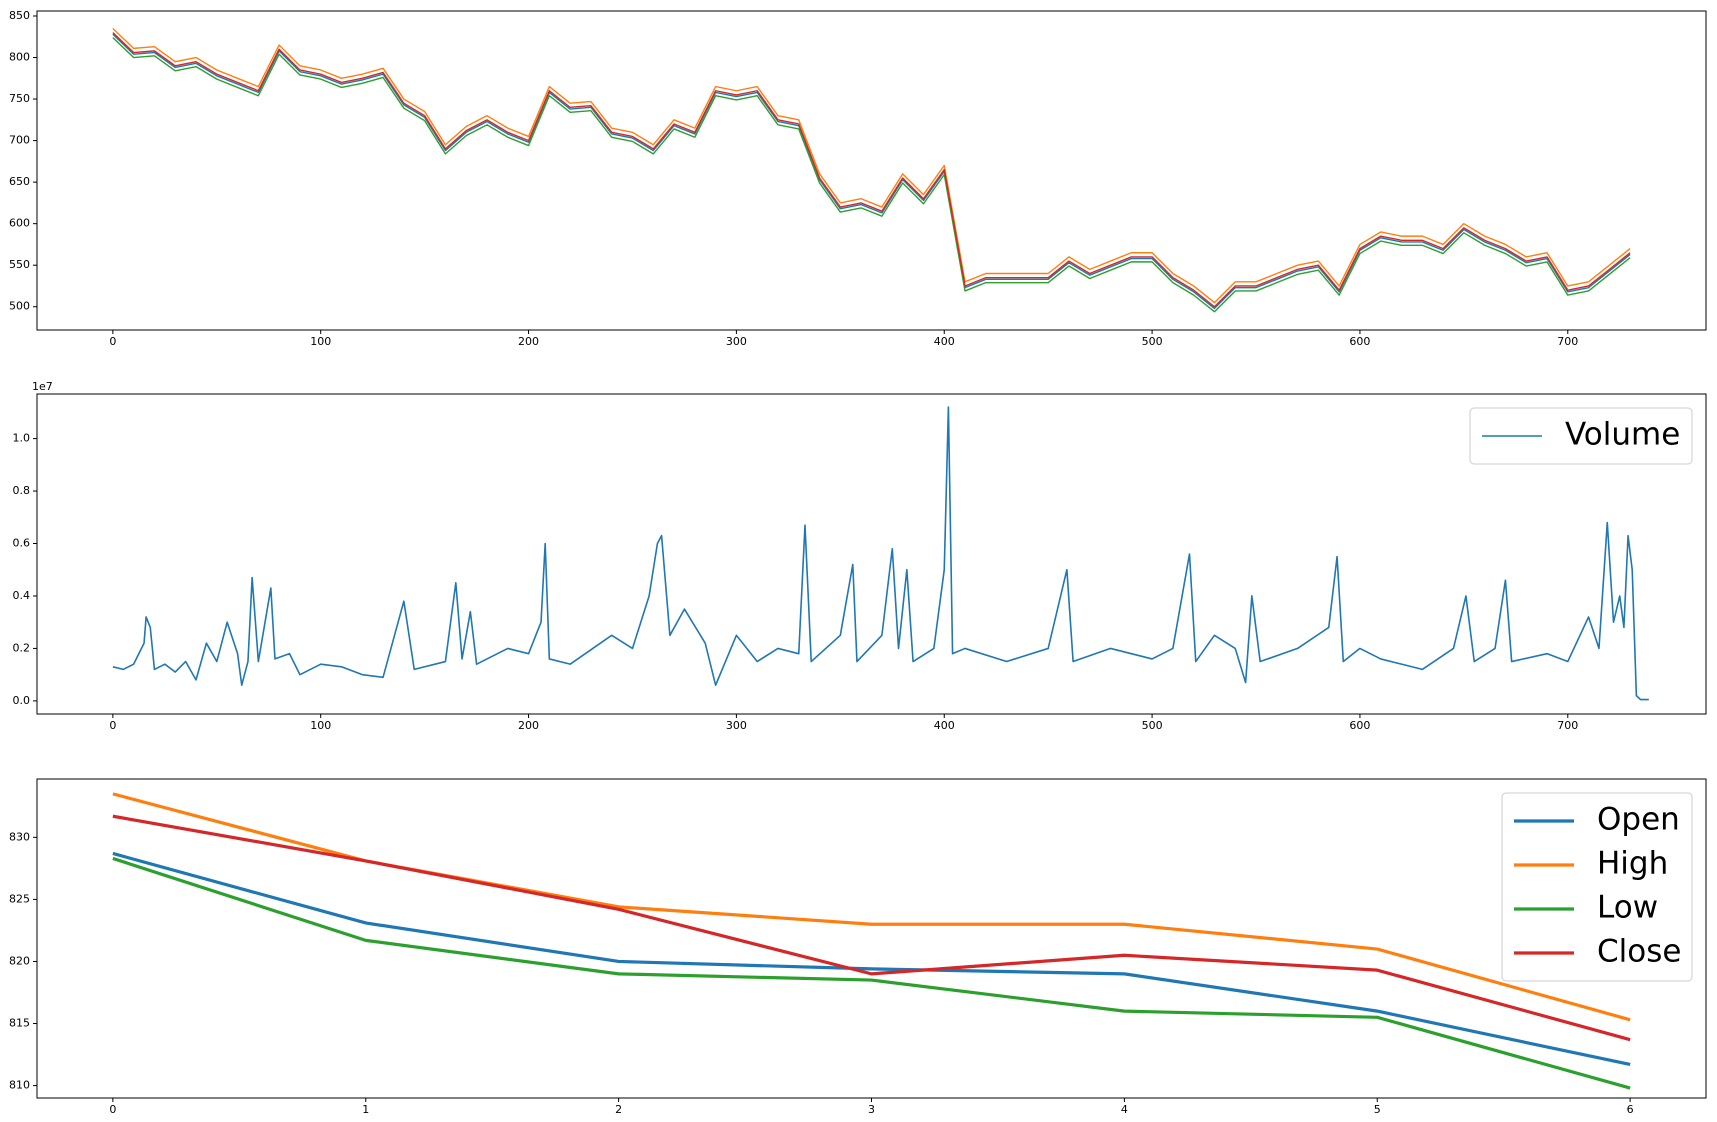 The height and width of the screenshot is (1122, 1717). Describe the element at coordinates (19, 98) in the screenshot. I see `y-tick-label: 750` at that location.